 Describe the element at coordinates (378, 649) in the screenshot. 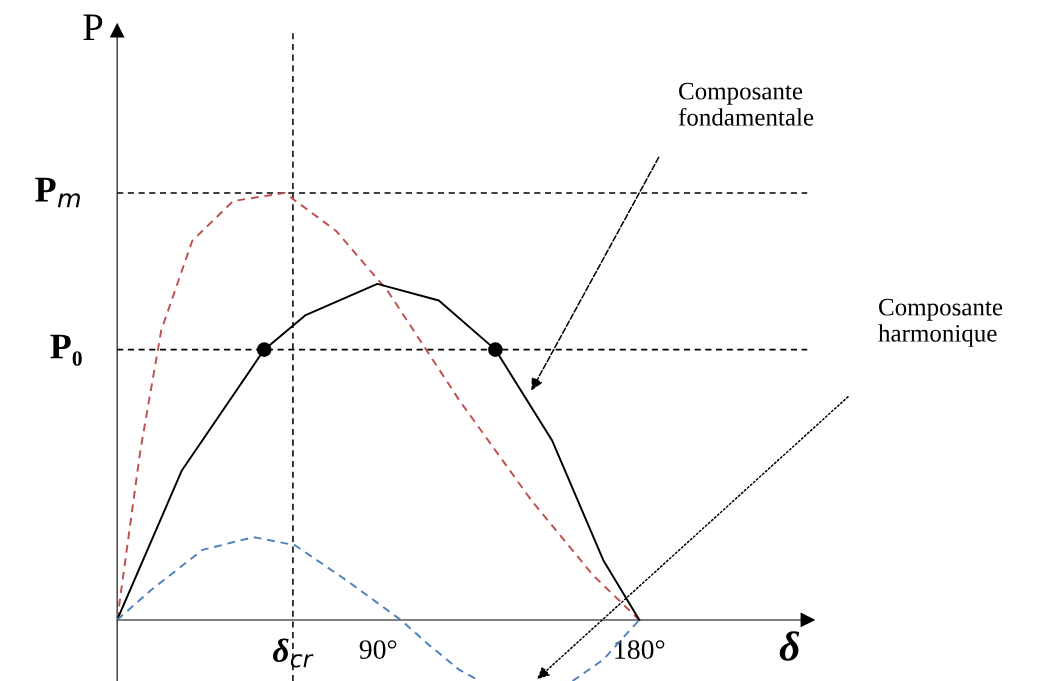

I see `x-tick-label: 90°` at that location.